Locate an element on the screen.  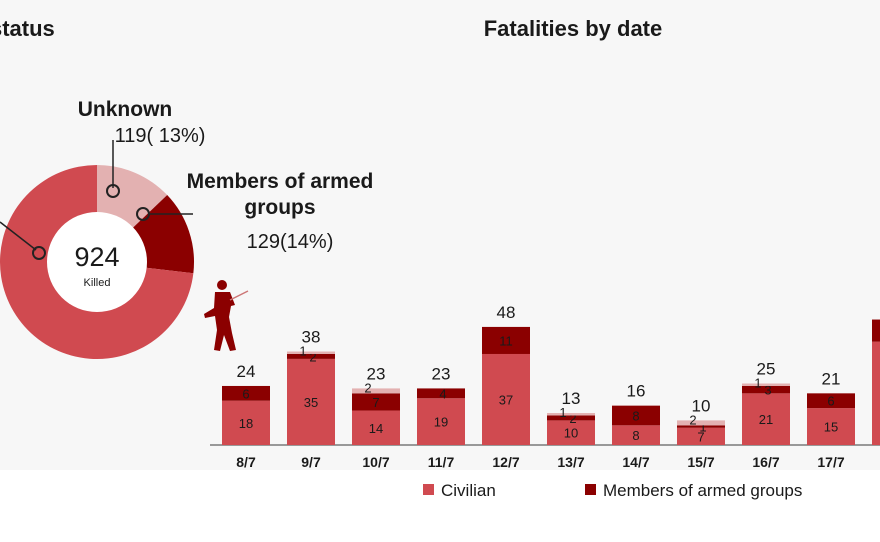
legend-background is located at coordinates (440, 506).